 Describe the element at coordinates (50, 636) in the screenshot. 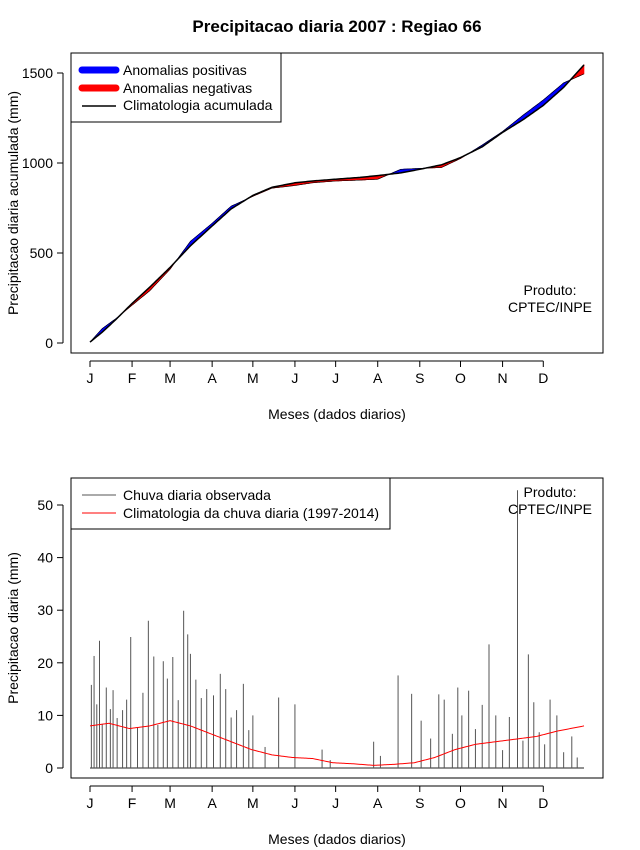

I see `bottom-y-axis: 0 10 20 30 40 50` at that location.